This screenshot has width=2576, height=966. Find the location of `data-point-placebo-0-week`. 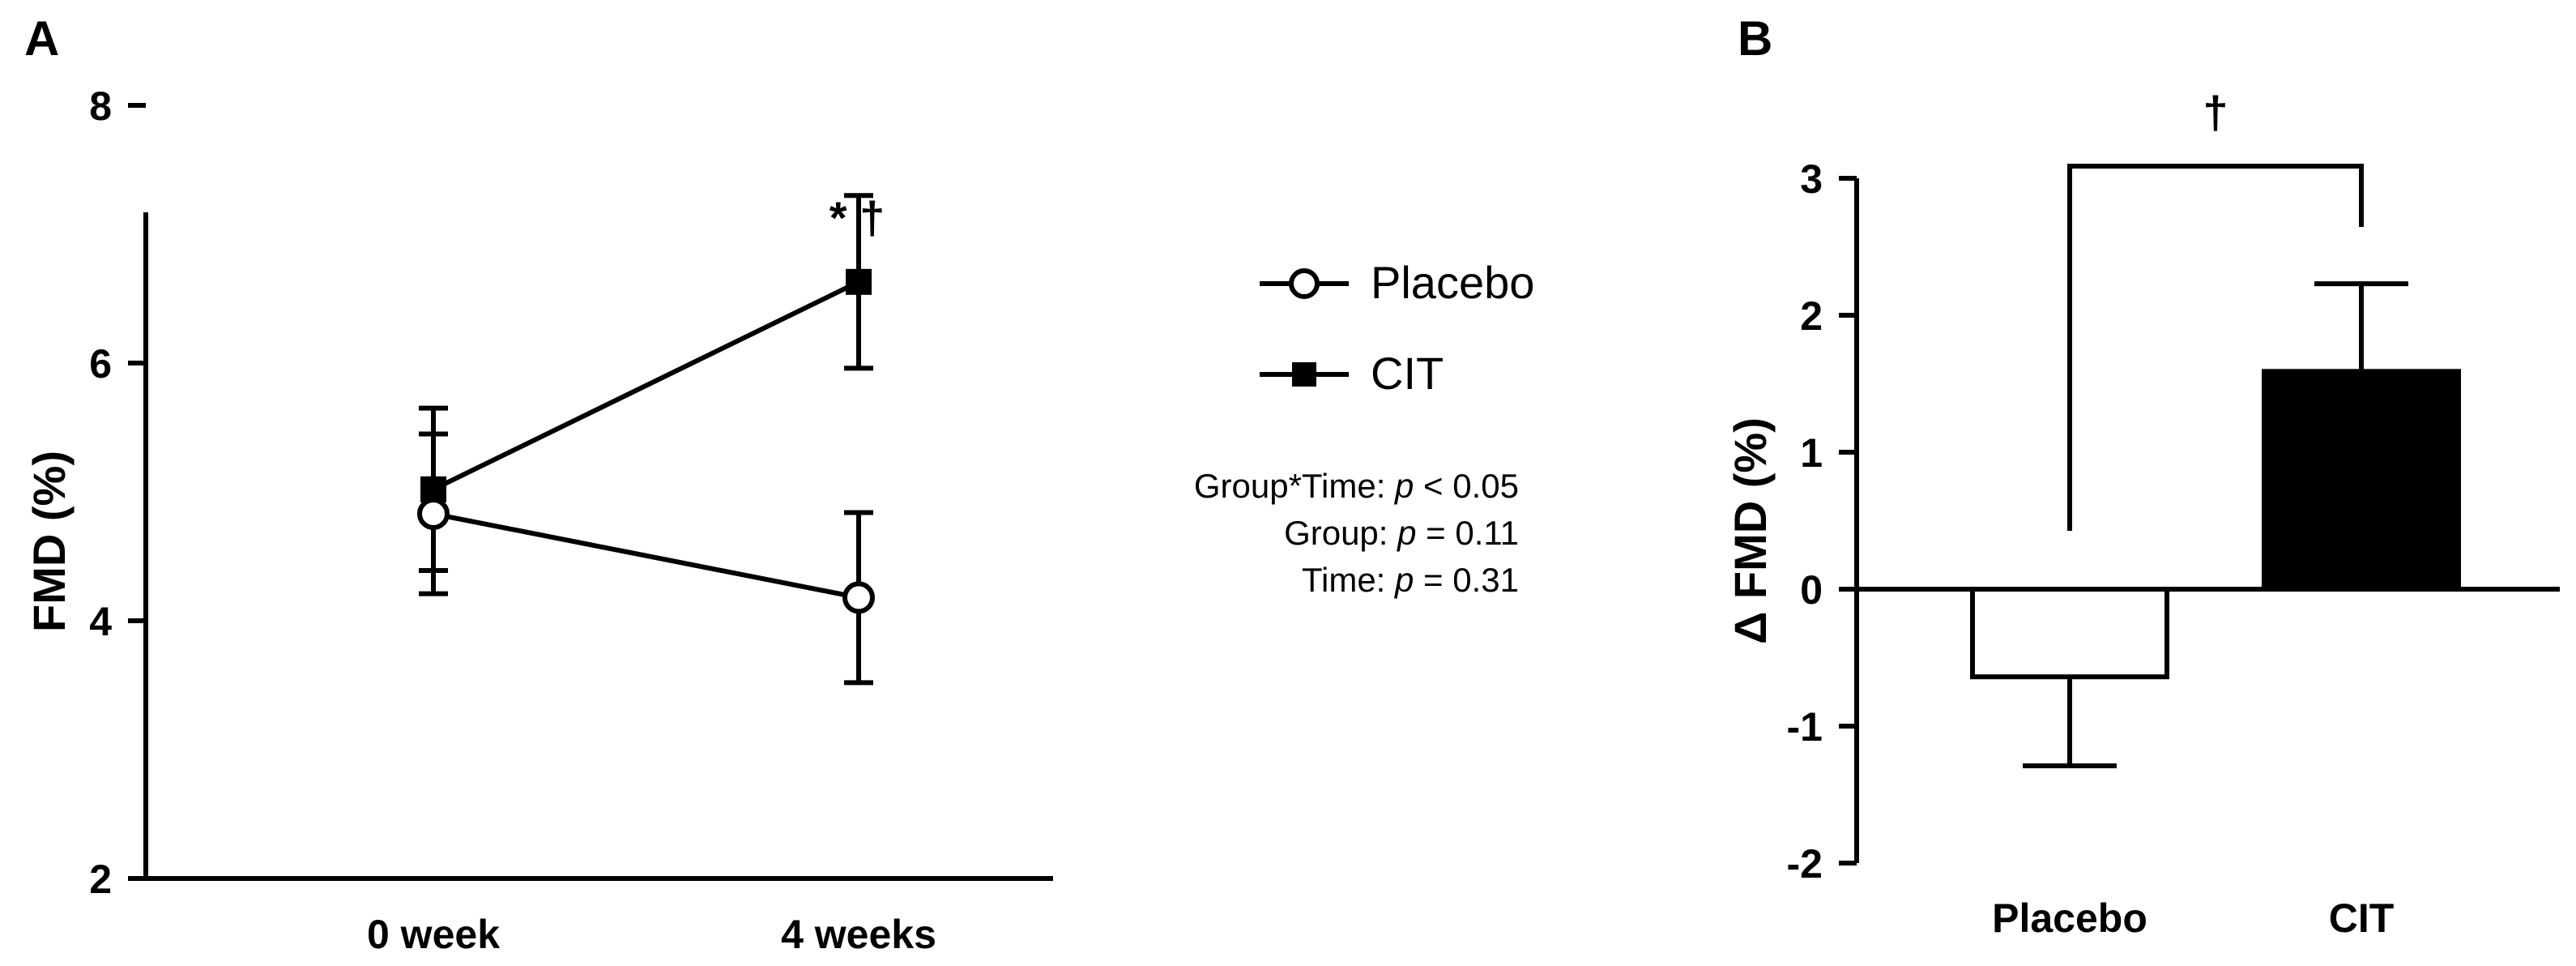

data-point-placebo-0-week is located at coordinates (433, 514).